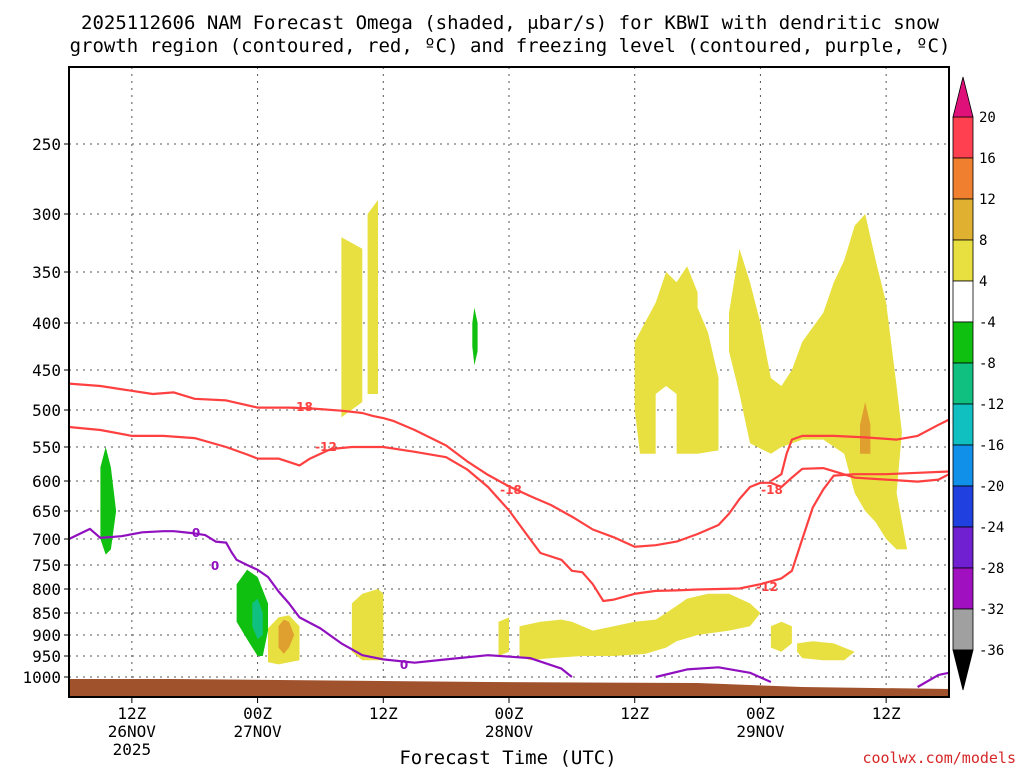  What do you see at coordinates (46, 656) in the screenshot?
I see `y-tick-label-950: 950` at bounding box center [46, 656].